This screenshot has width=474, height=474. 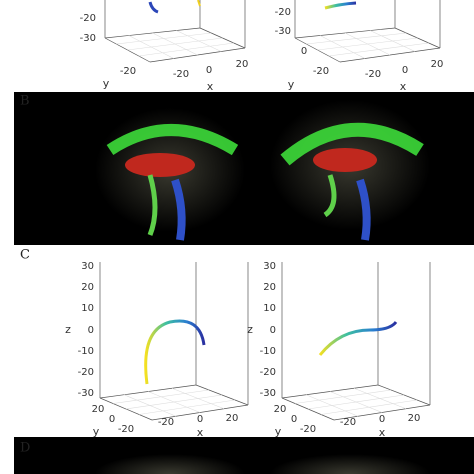 What do you see at coordinates (25, 101) in the screenshot?
I see `panel-label: B` at bounding box center [25, 101].